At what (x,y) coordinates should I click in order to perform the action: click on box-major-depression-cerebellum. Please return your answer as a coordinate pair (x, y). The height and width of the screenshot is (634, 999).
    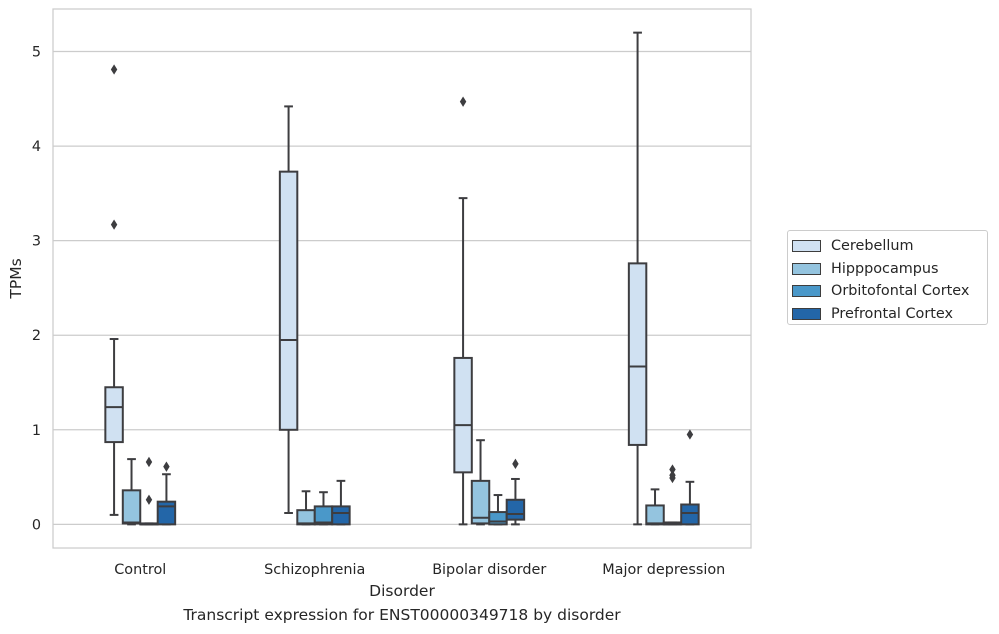
    Looking at the image, I should click on (637, 278).